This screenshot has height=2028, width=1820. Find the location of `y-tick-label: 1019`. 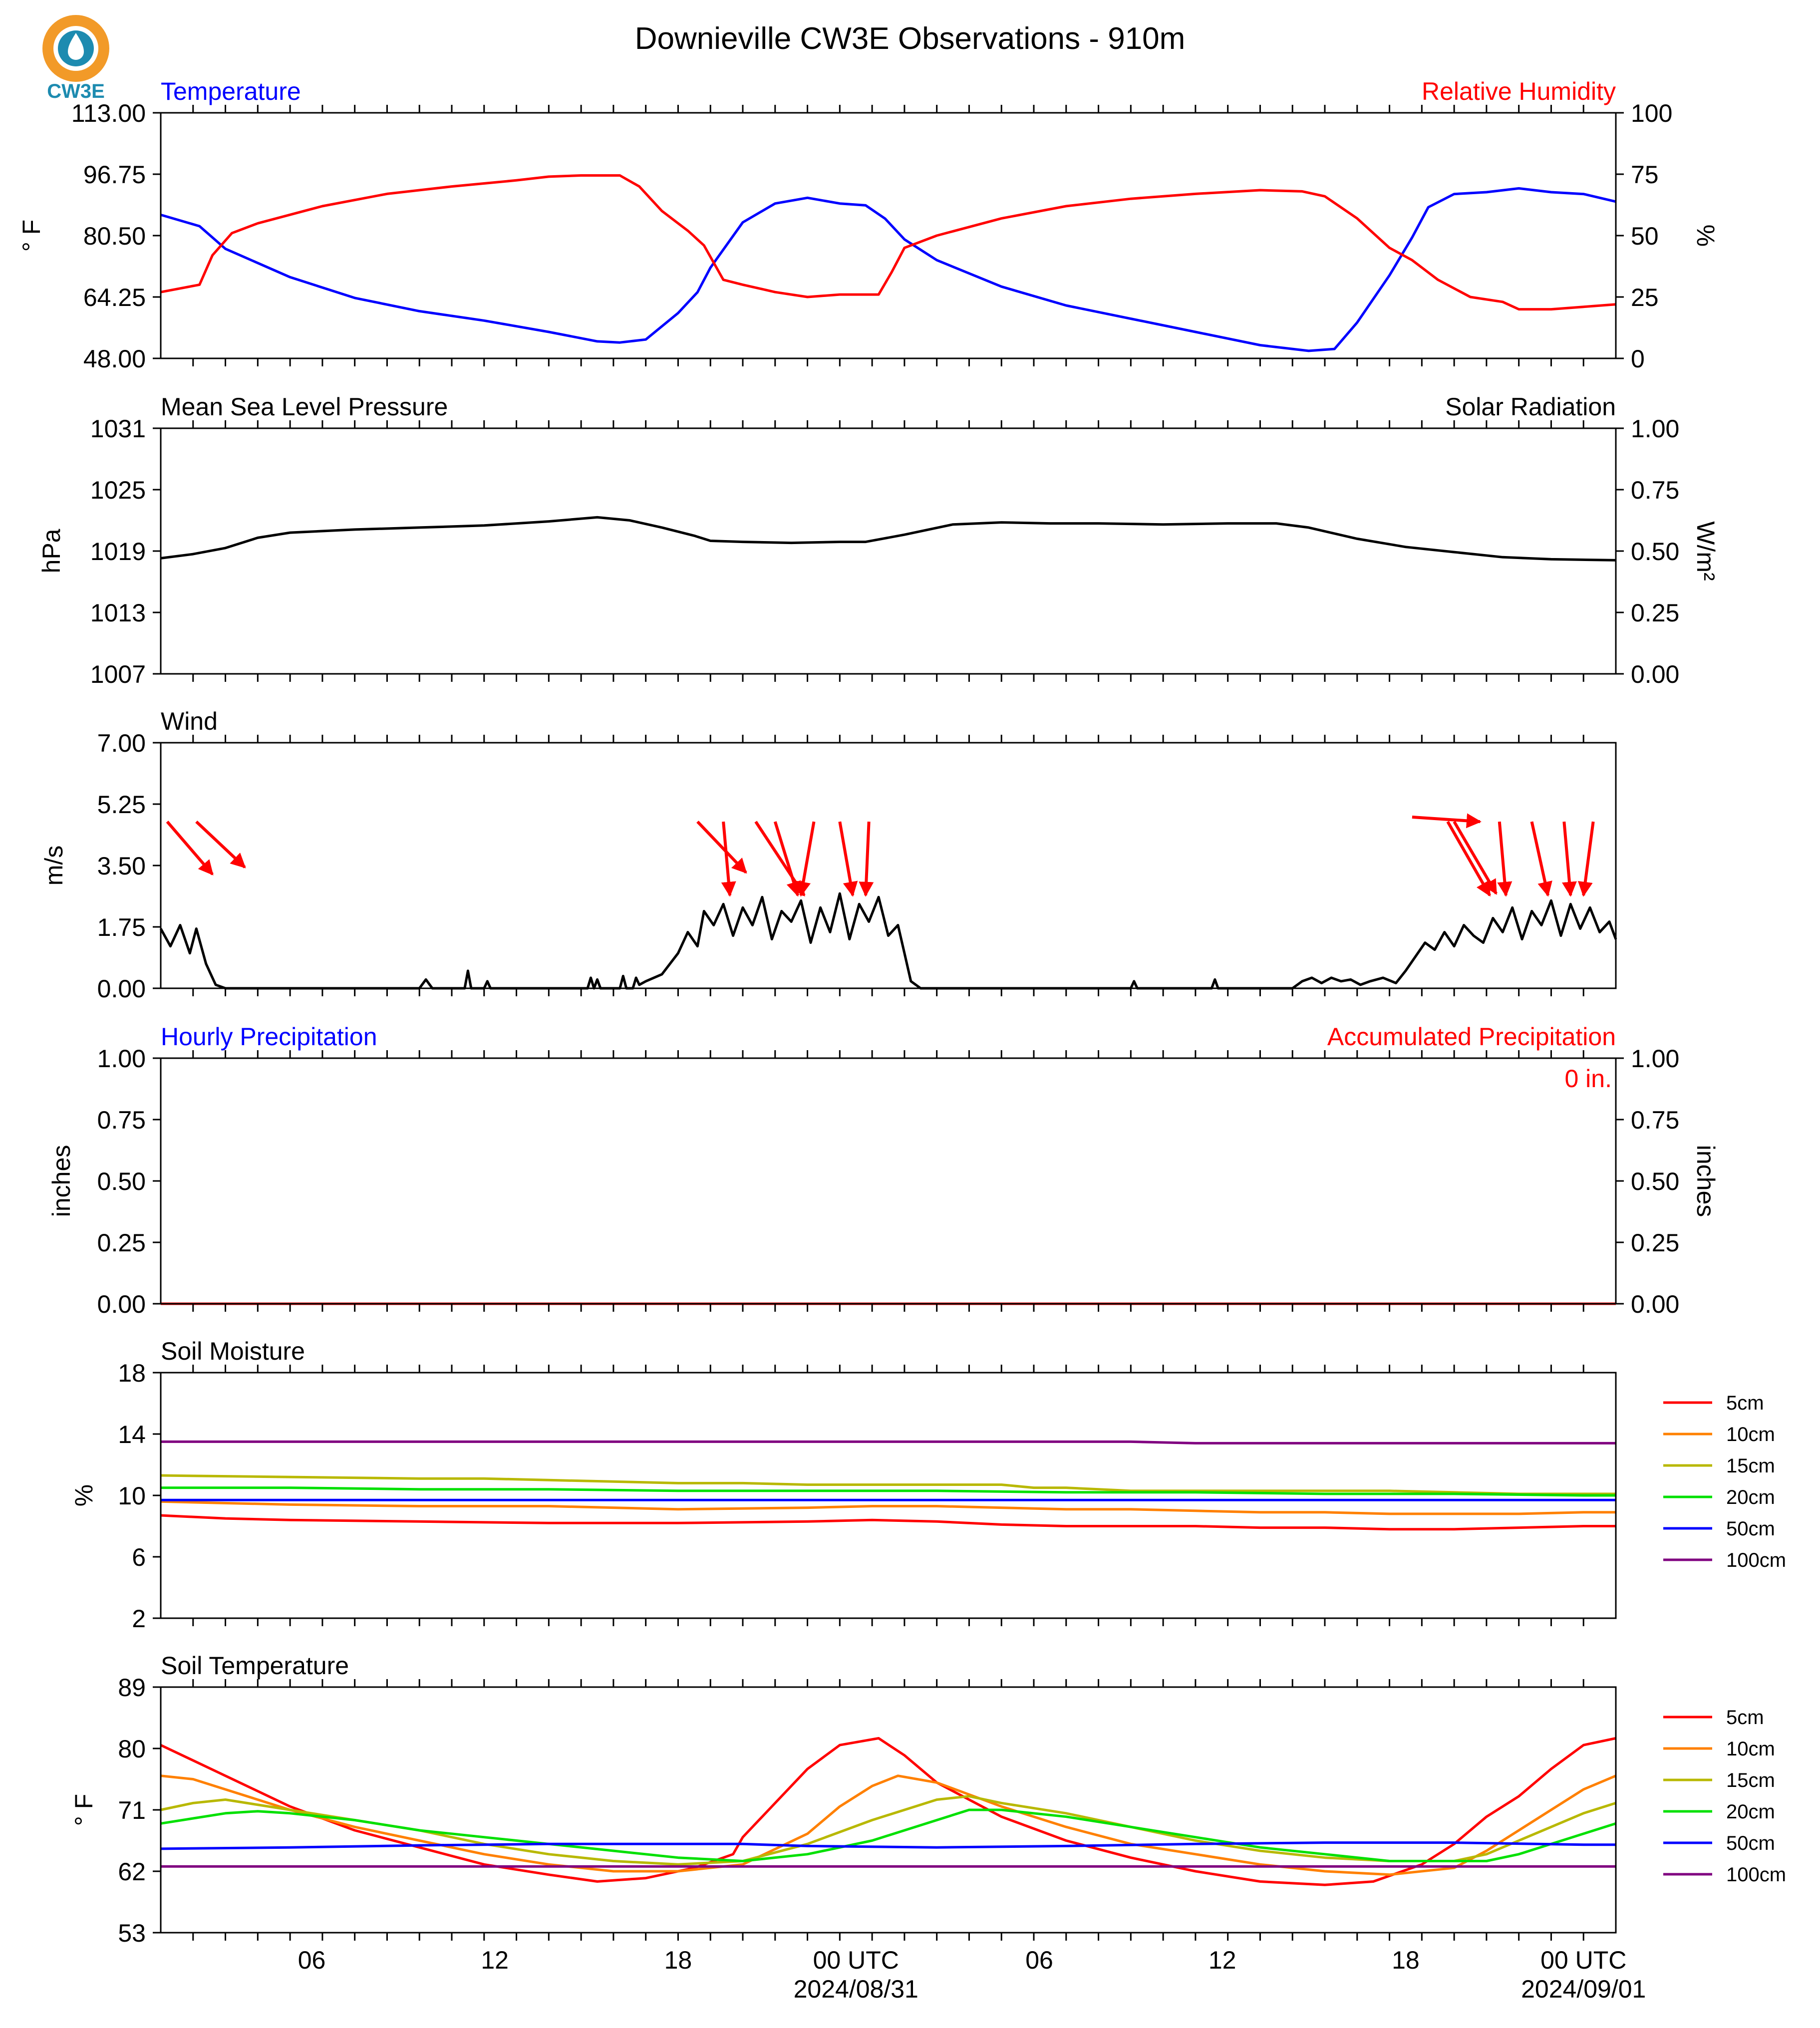

y-tick-label: 1019 is located at coordinates (118, 552).